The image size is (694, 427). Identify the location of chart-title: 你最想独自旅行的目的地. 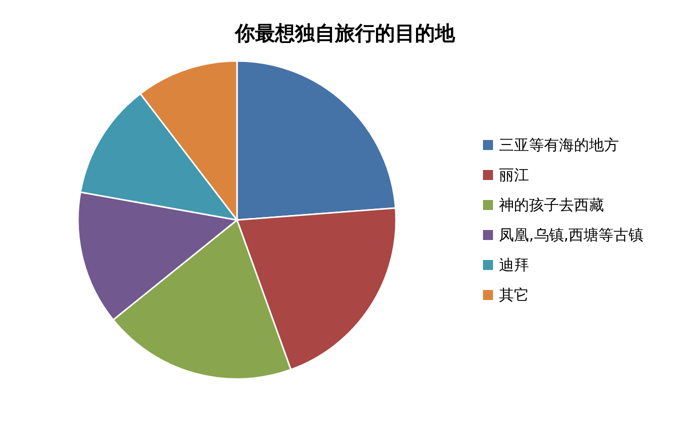
(345, 33).